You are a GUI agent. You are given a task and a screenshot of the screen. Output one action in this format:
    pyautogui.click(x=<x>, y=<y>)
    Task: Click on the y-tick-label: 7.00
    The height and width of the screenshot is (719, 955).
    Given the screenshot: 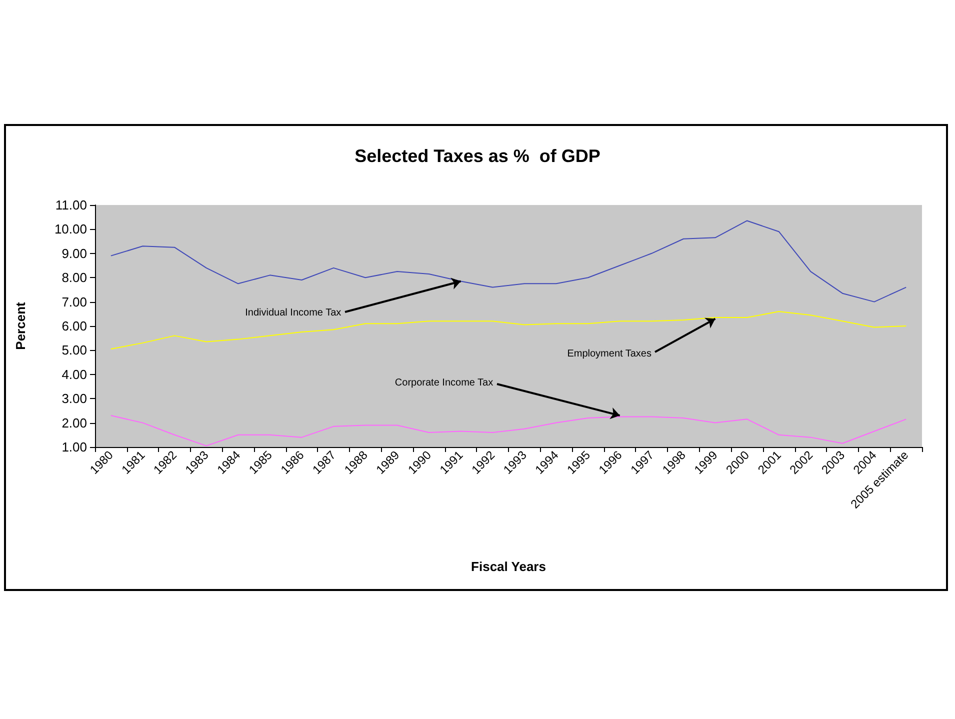 What is the action you would take?
    pyautogui.click(x=74, y=302)
    